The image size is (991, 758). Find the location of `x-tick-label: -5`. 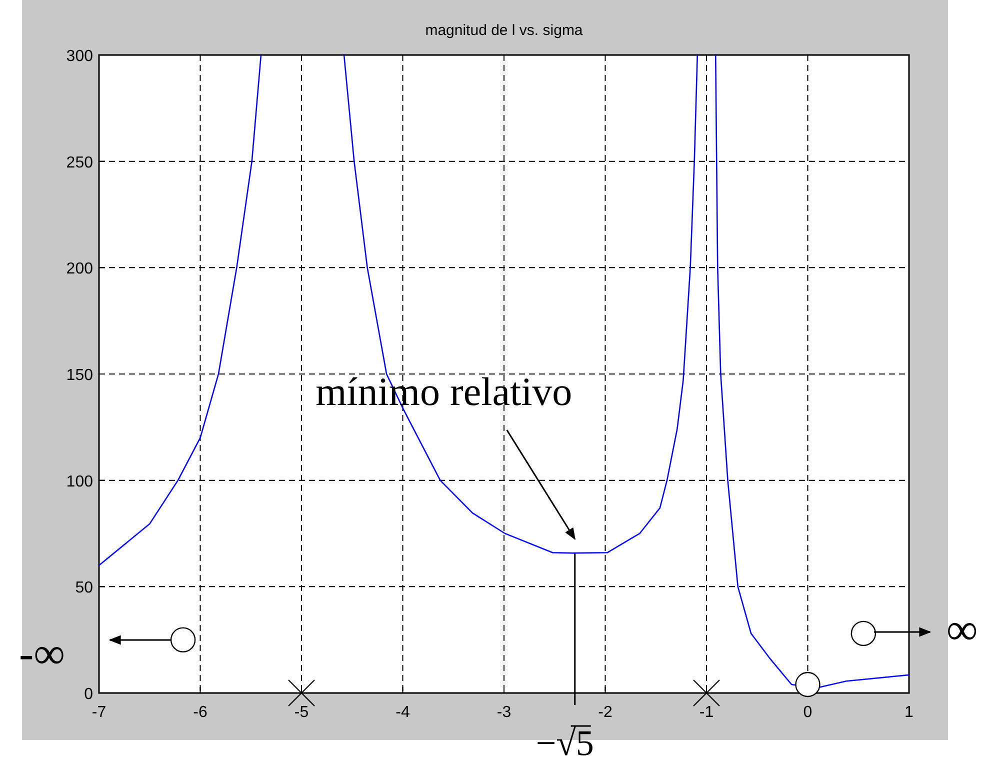

x-tick-label: -5 is located at coordinates (301, 712).